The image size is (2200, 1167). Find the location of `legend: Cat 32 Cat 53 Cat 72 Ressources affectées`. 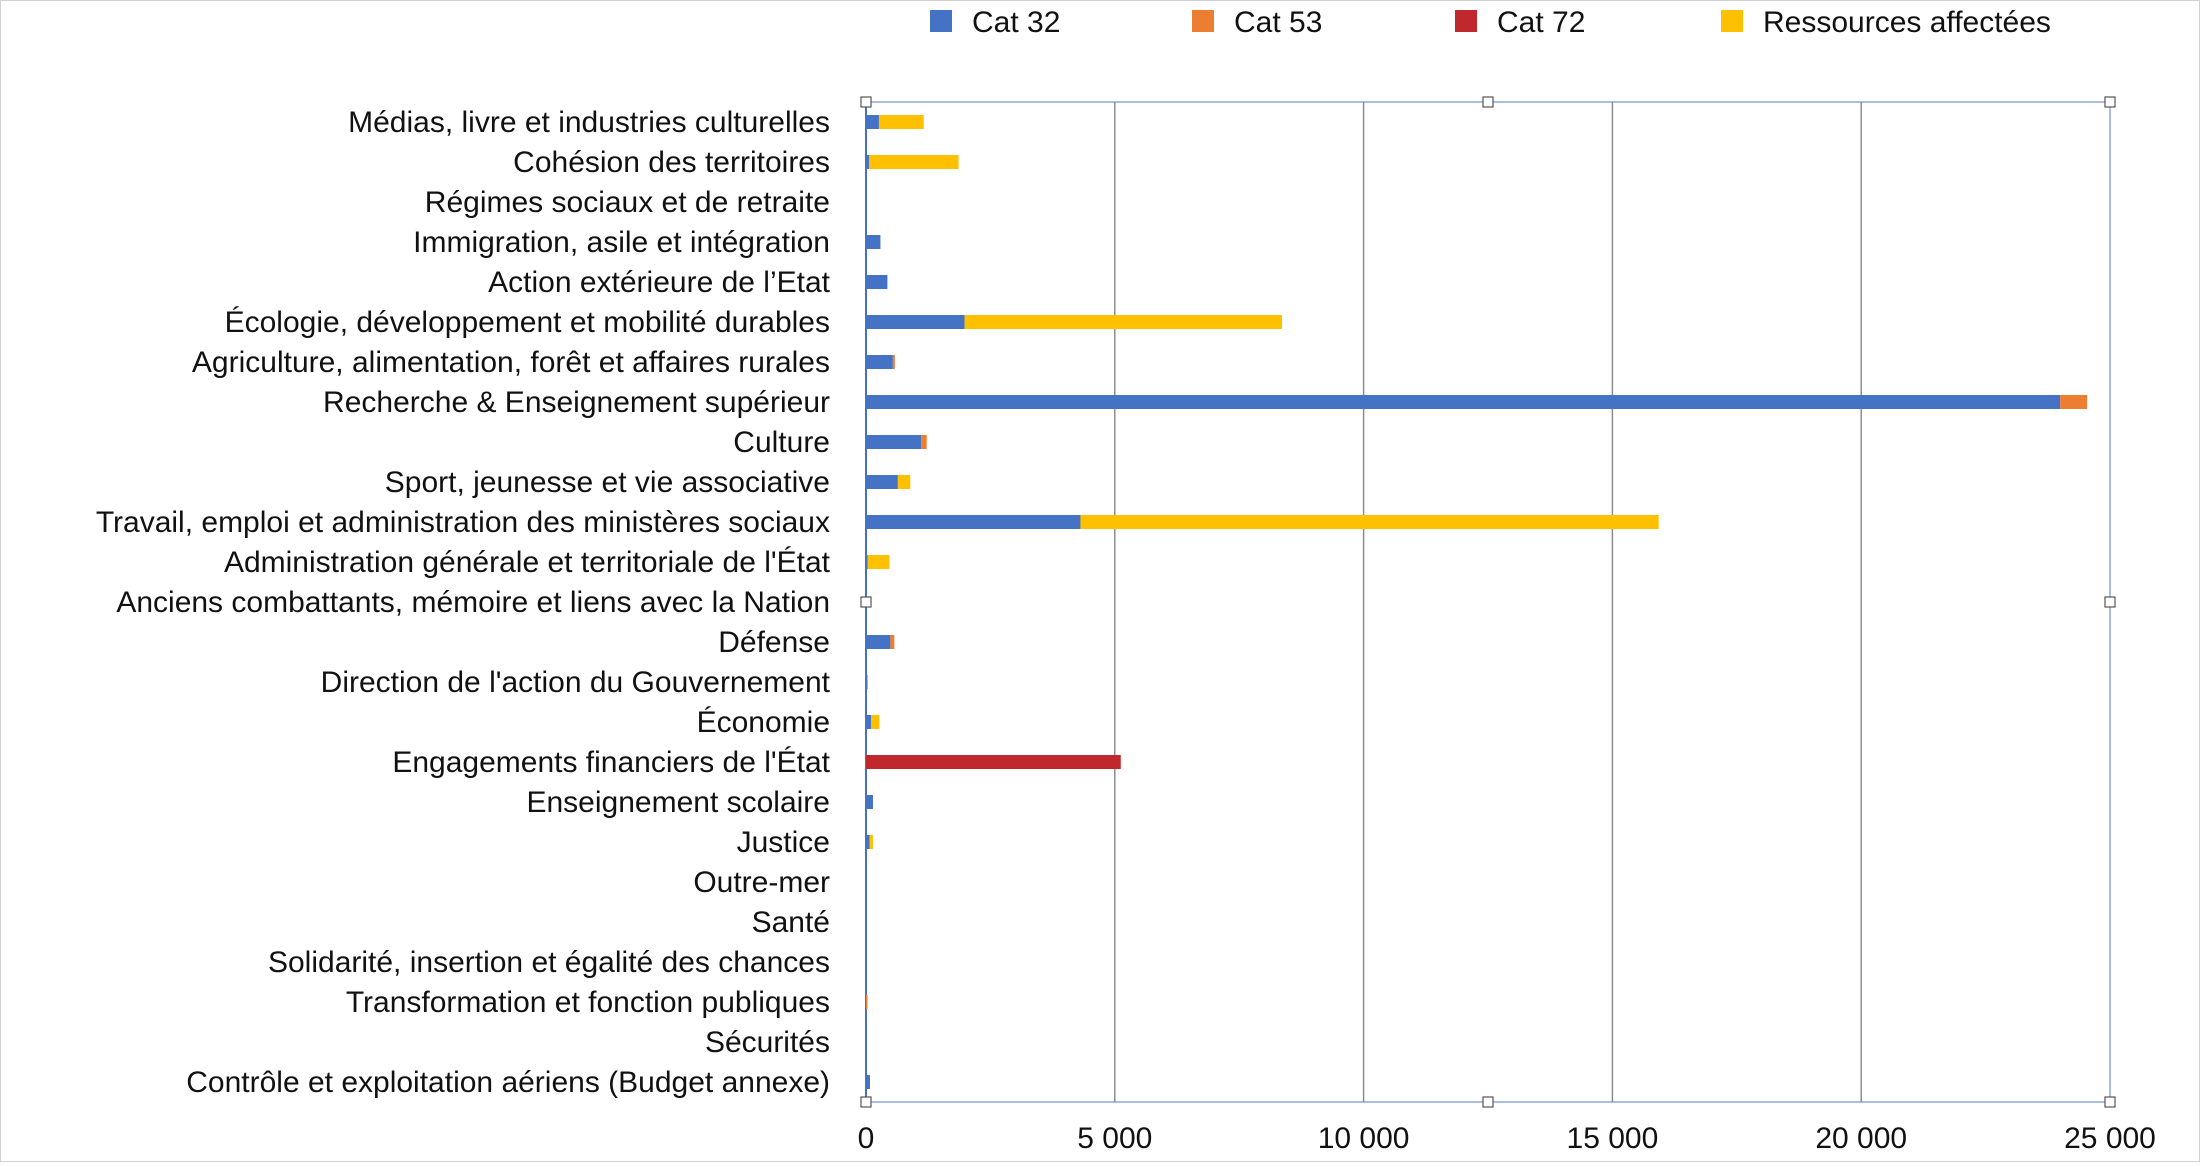

legend: Cat 32 Cat 53 Cat 72 Ressources affectées is located at coordinates (1490, 22).